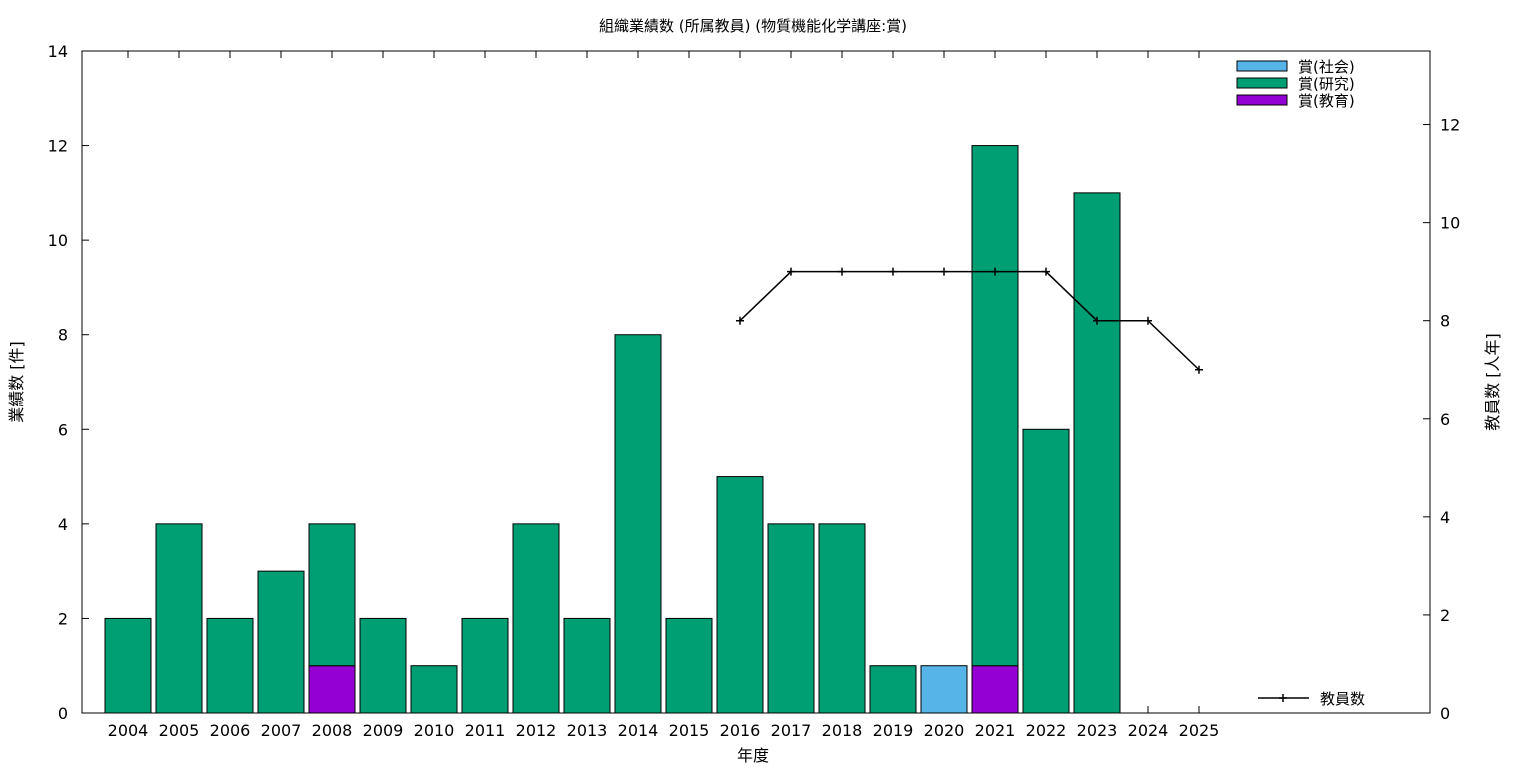  Describe the element at coordinates (689, 730) in the screenshot. I see `x-tick-label: 2015` at that location.